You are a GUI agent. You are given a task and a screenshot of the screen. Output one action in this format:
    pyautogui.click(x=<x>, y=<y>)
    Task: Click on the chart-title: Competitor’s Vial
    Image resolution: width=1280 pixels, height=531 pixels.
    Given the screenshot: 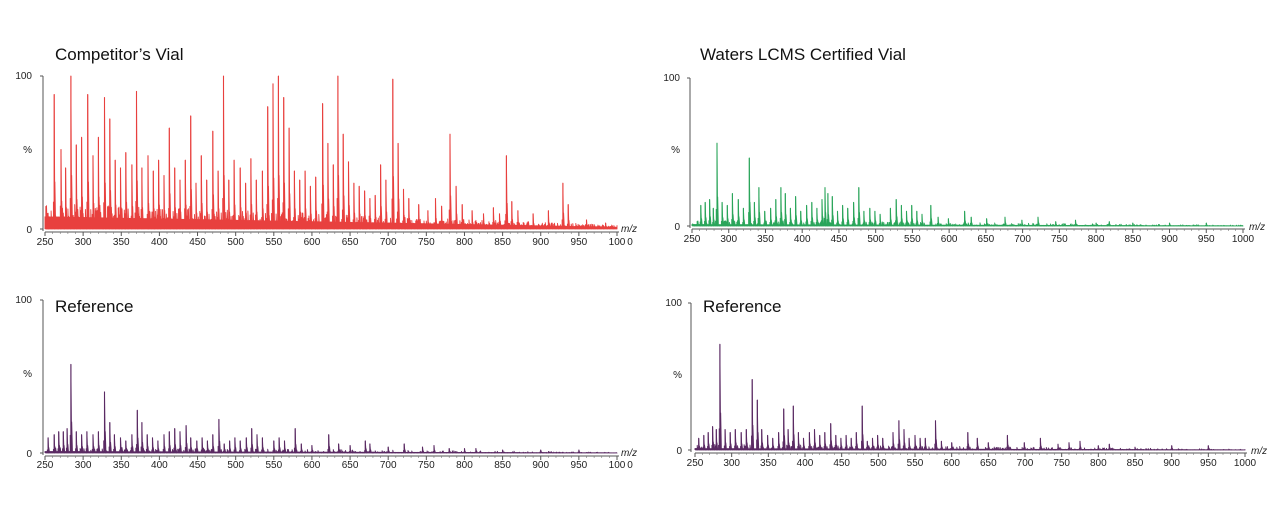 What is the action you would take?
    pyautogui.click(x=119, y=54)
    